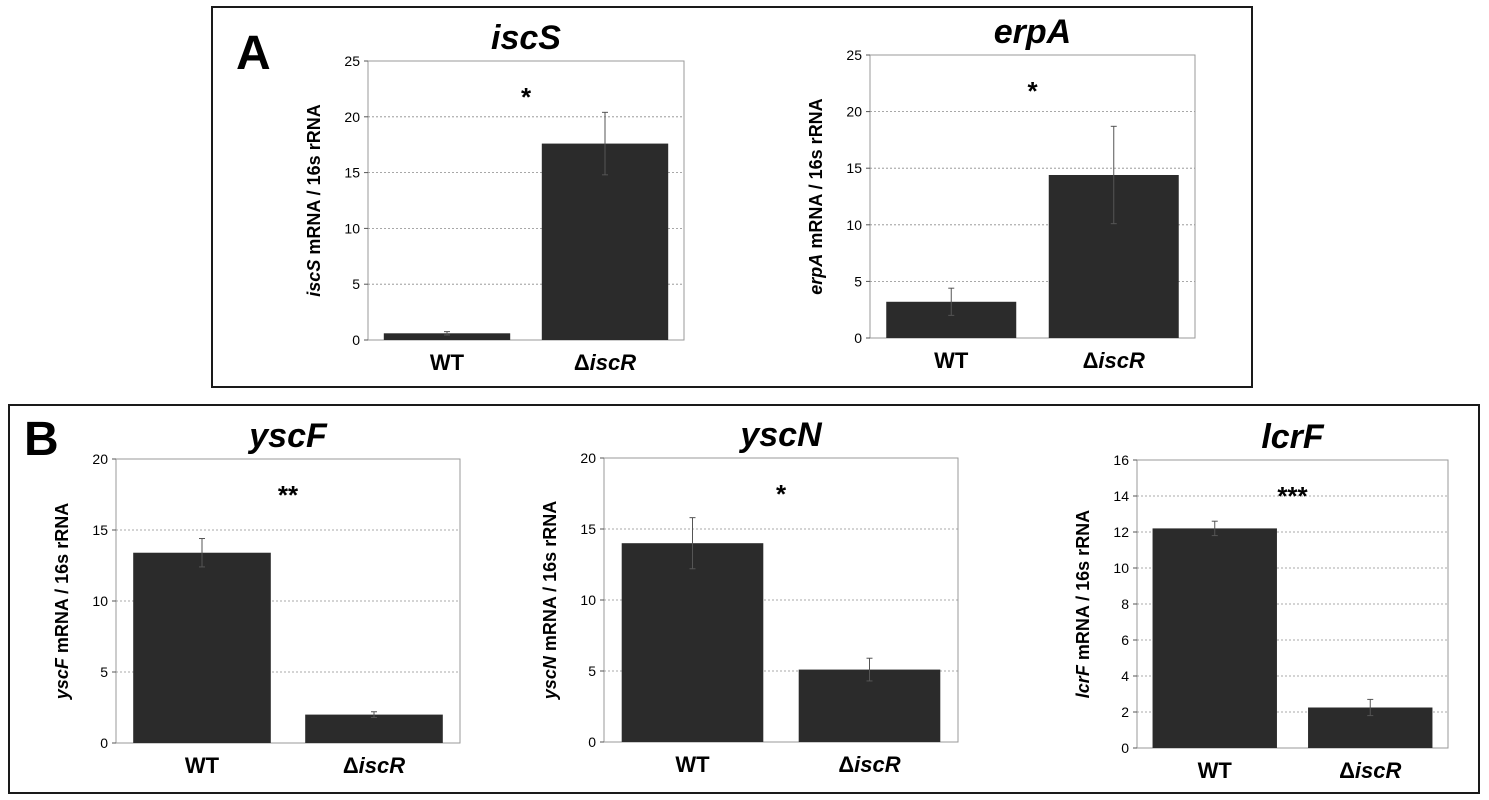 This screenshot has width=1489, height=800. I want to click on significance-marker: **, so click(288, 495).